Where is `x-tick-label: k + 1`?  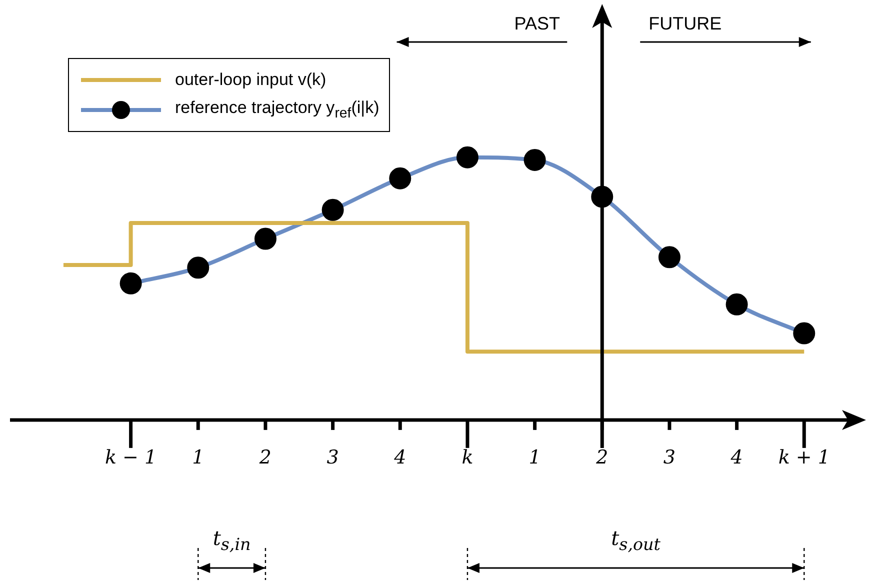 x-tick-label: k + 1 is located at coordinates (804, 457).